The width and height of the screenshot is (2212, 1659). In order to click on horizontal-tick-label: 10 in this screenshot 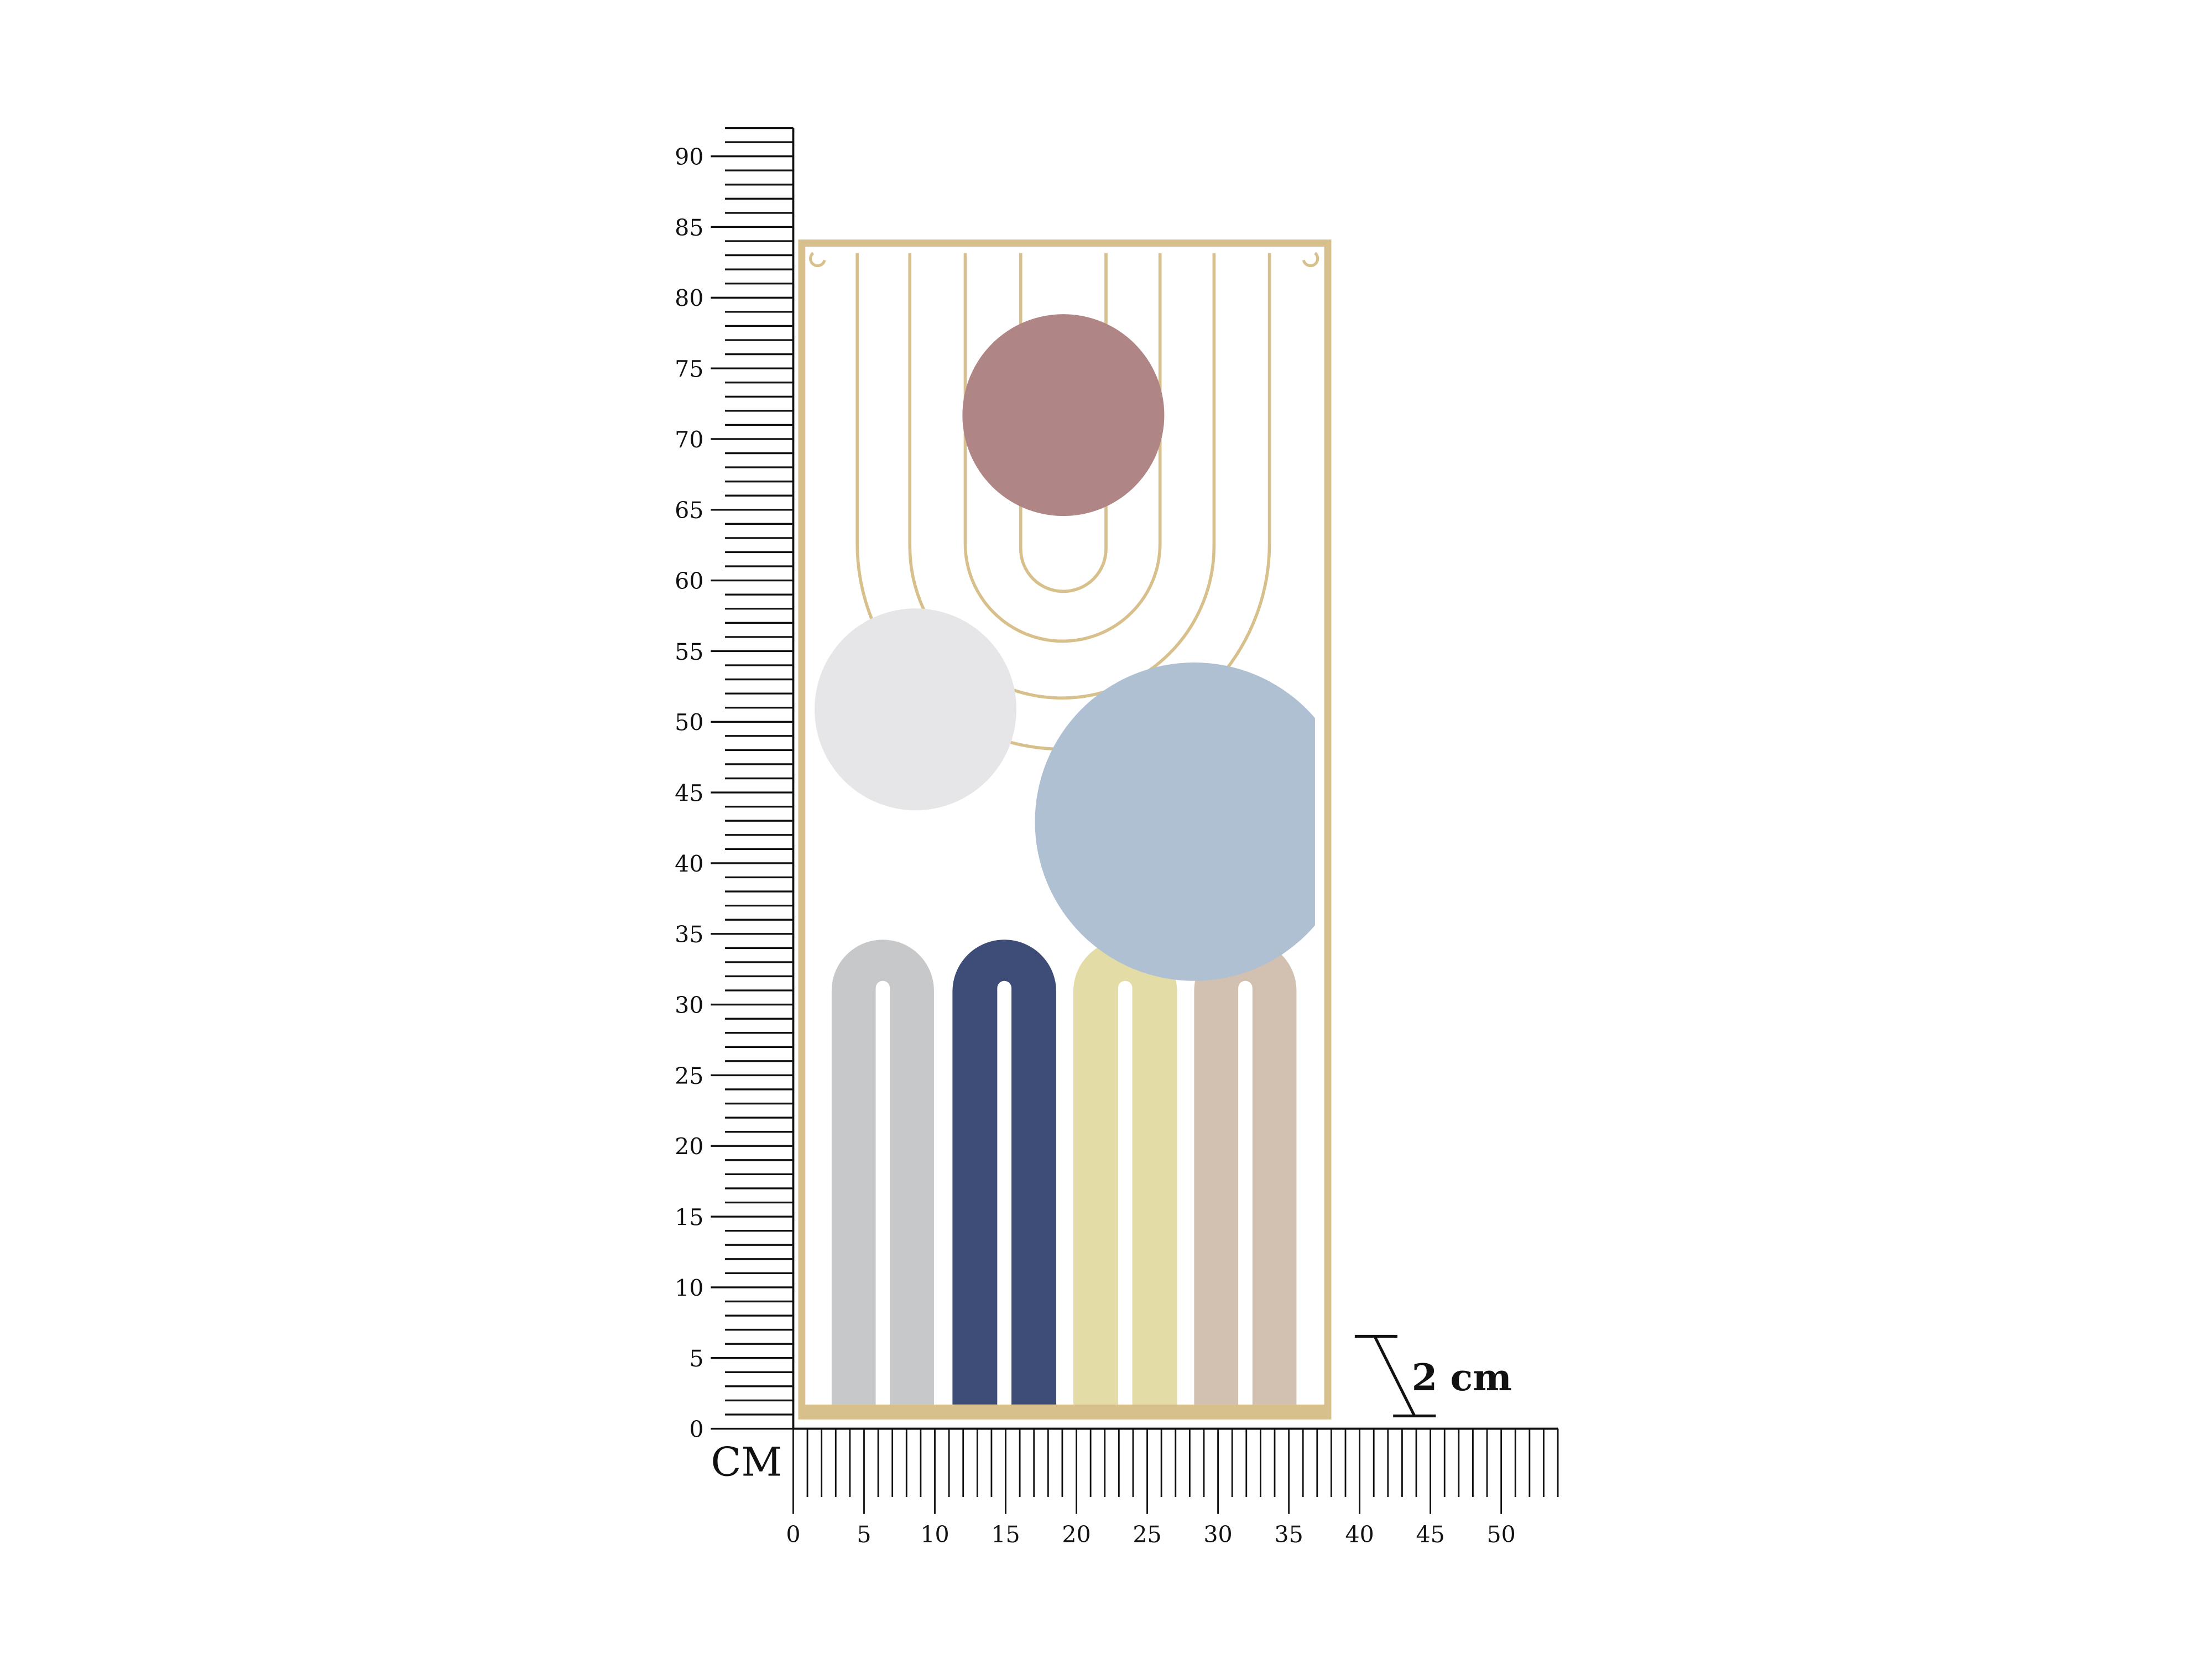, I will do `click(935, 1535)`.